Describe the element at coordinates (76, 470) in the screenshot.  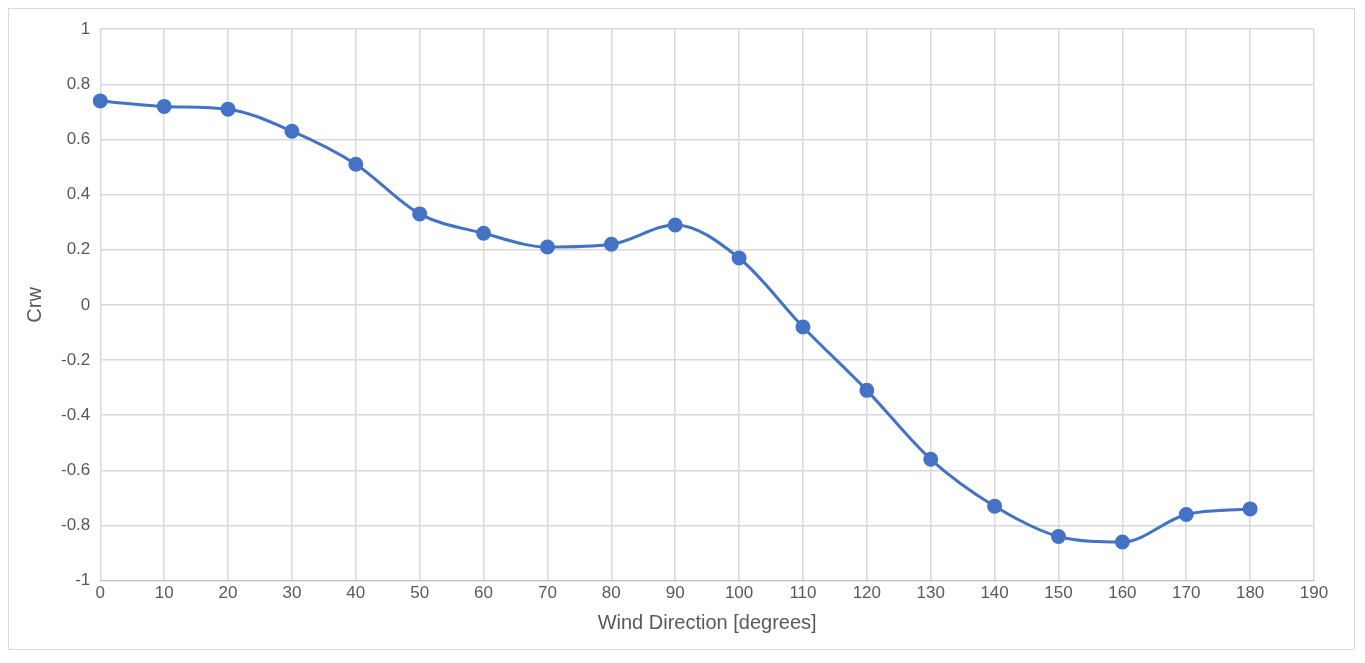
I see `y-tick-label: -0.6` at that location.